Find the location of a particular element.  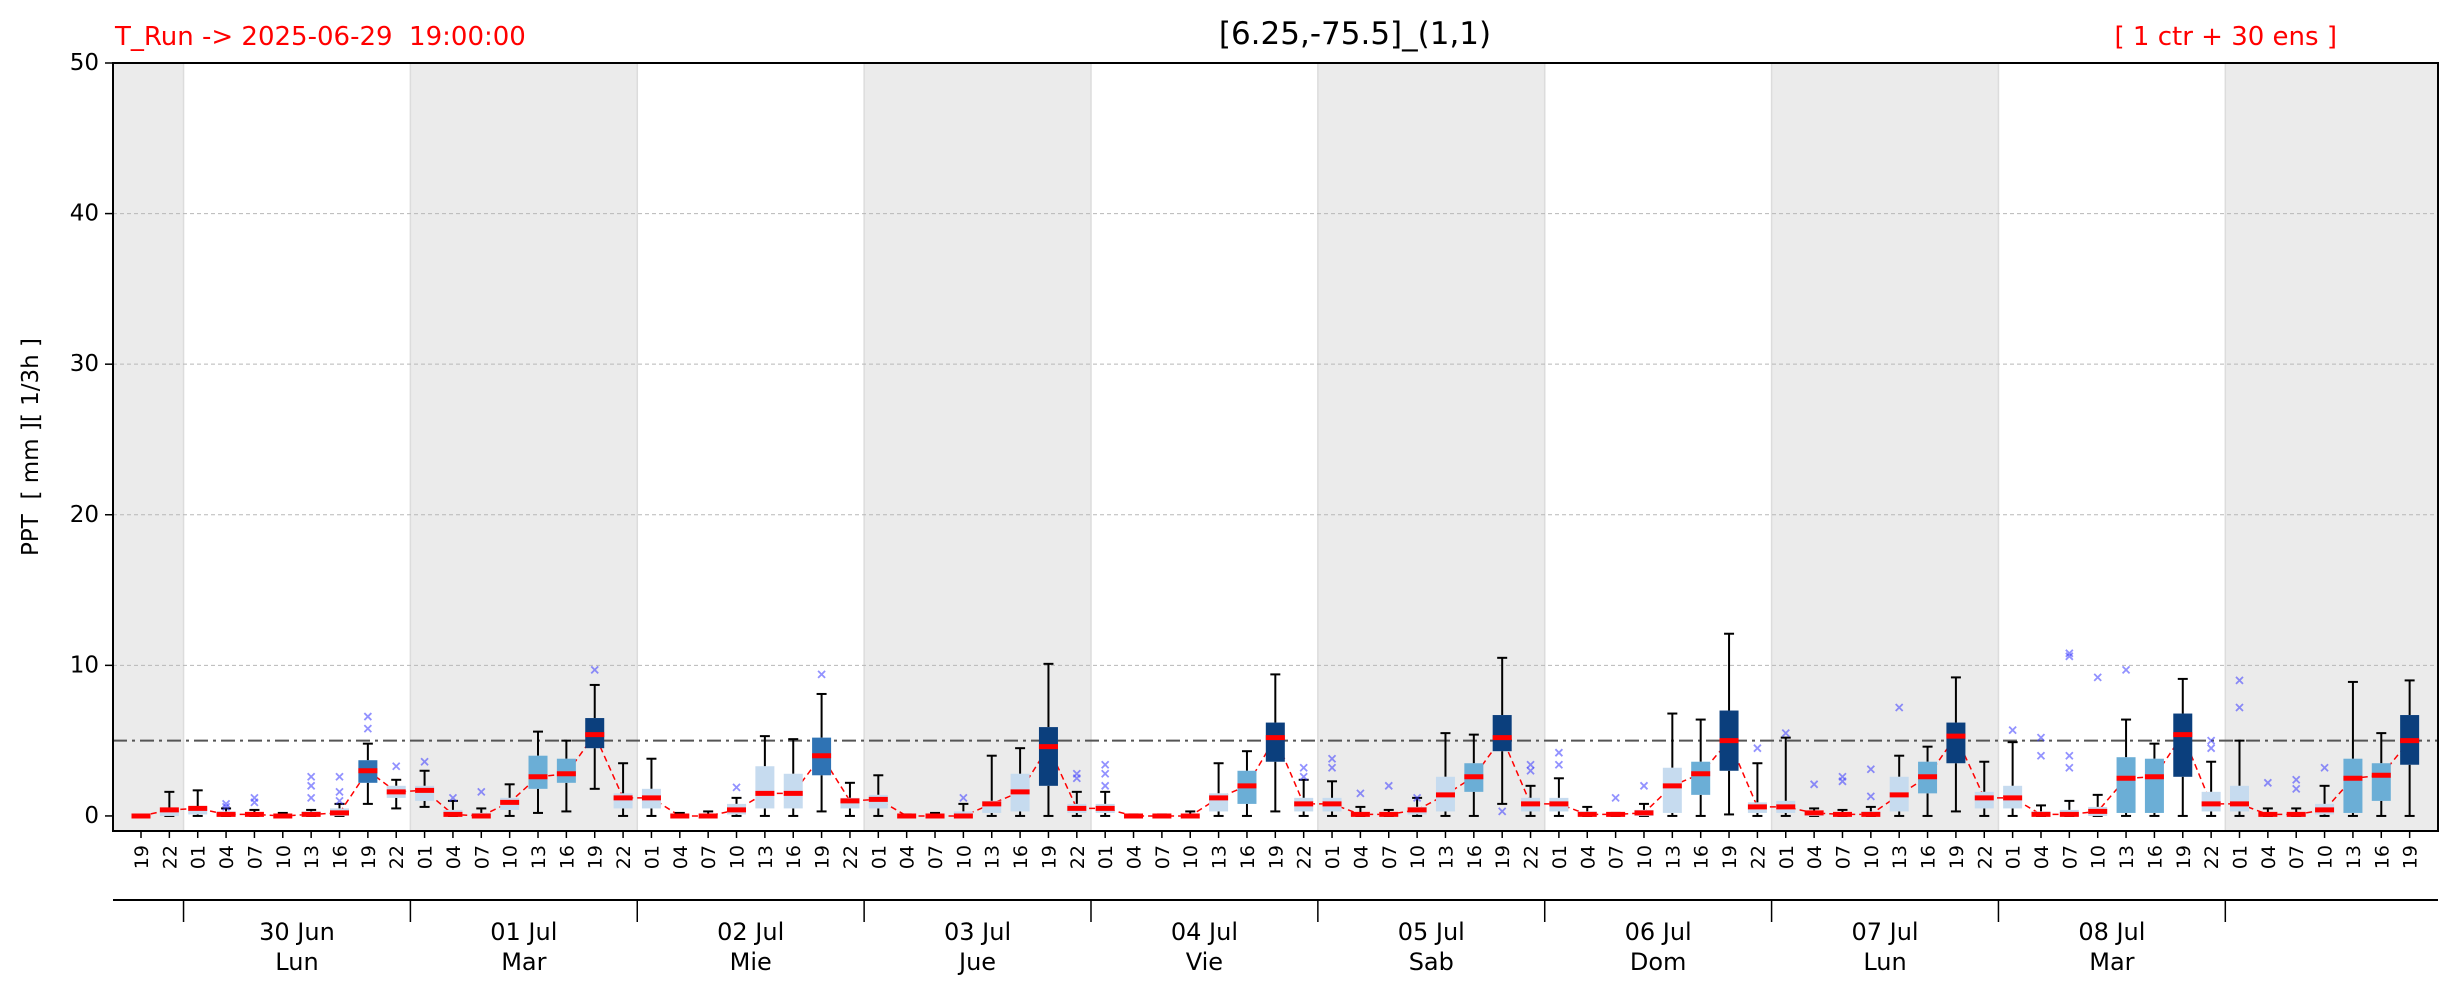

y-axis-label: PPT [ mm ][ 1/3h ] is located at coordinates (31, 447).